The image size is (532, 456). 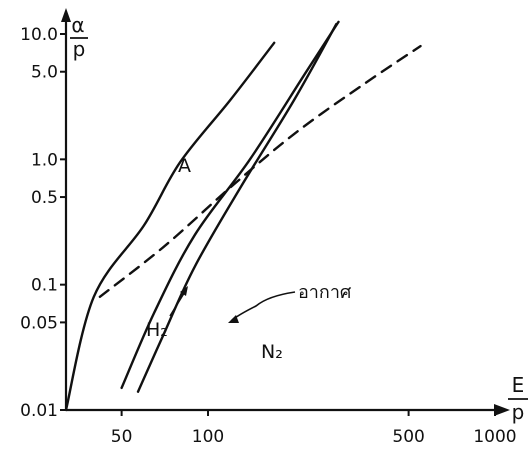 What do you see at coordinates (502, 410) in the screenshot?
I see `x-axis-arrow` at bounding box center [502, 410].